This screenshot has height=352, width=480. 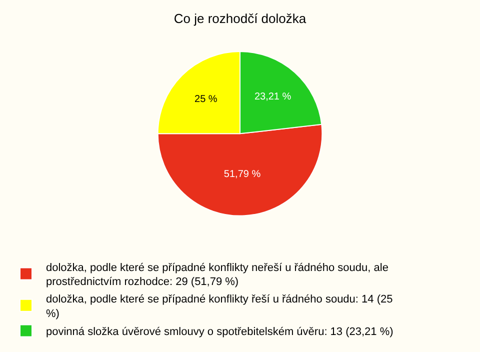 What do you see at coordinates (206, 100) in the screenshot?
I see `data-label: 25 %` at bounding box center [206, 100].